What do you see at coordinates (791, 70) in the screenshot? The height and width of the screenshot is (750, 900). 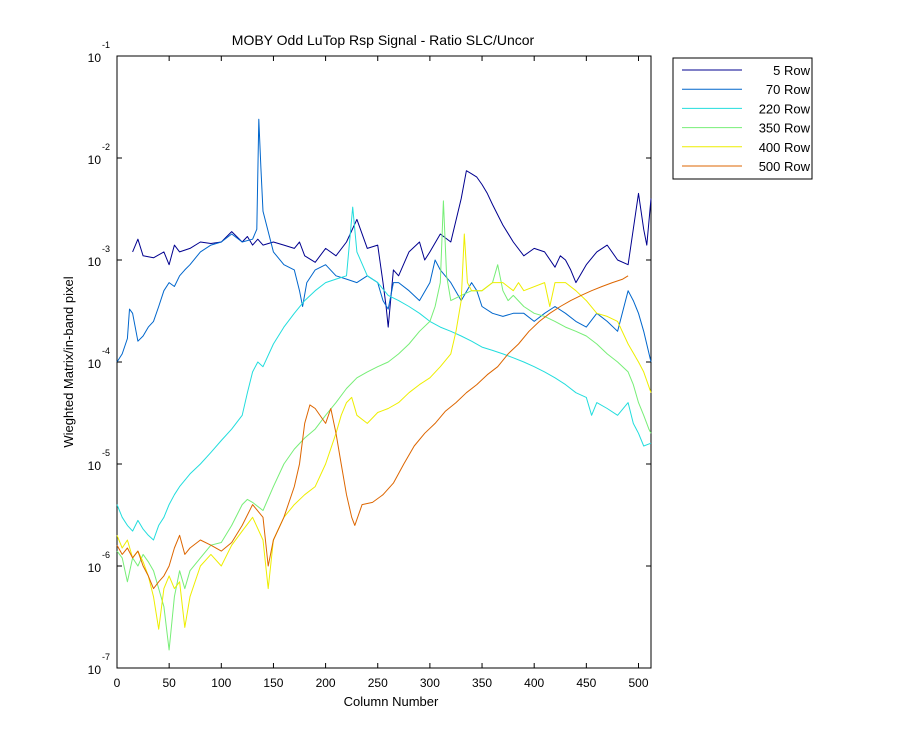 I see `legend-label: 5 Row` at bounding box center [791, 70].